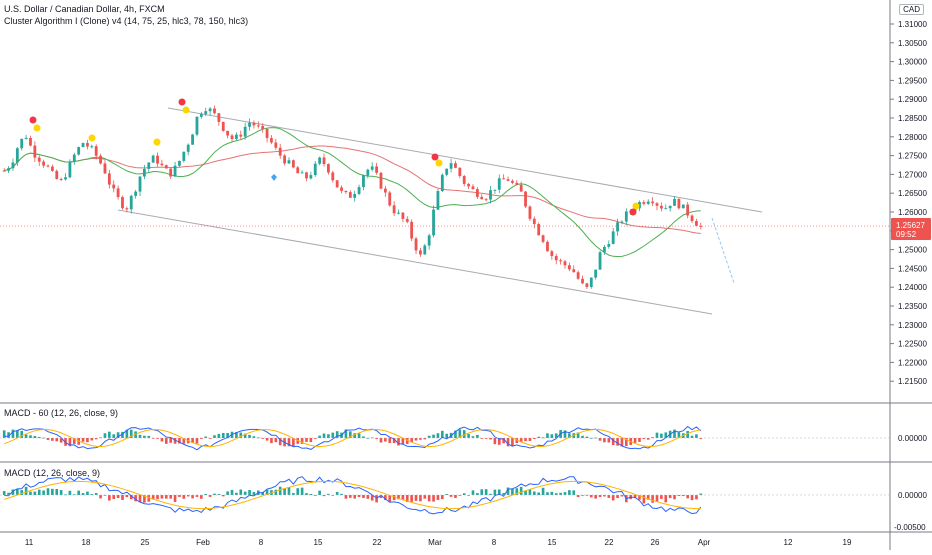  I want to click on time-tick-label: 25, so click(145, 542).